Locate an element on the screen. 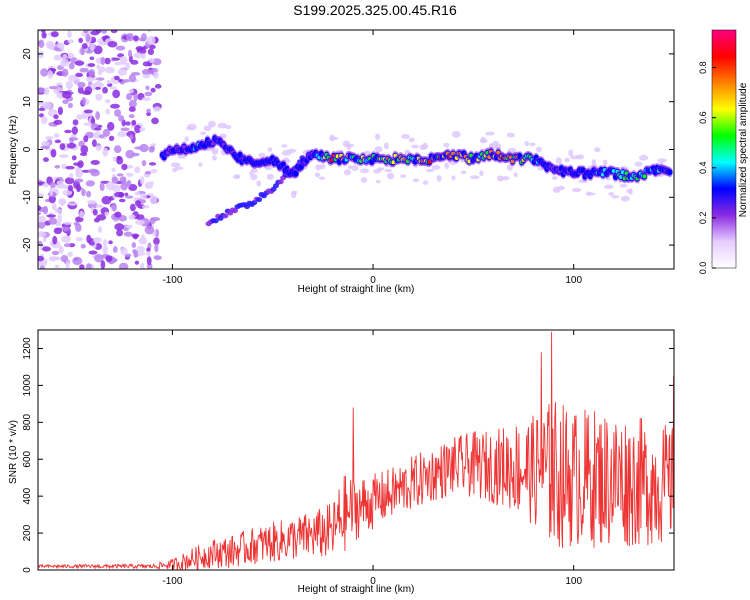 The height and width of the screenshot is (600, 750). spectrogram-ylabel: Frequency (Hz) is located at coordinates (13, 150).